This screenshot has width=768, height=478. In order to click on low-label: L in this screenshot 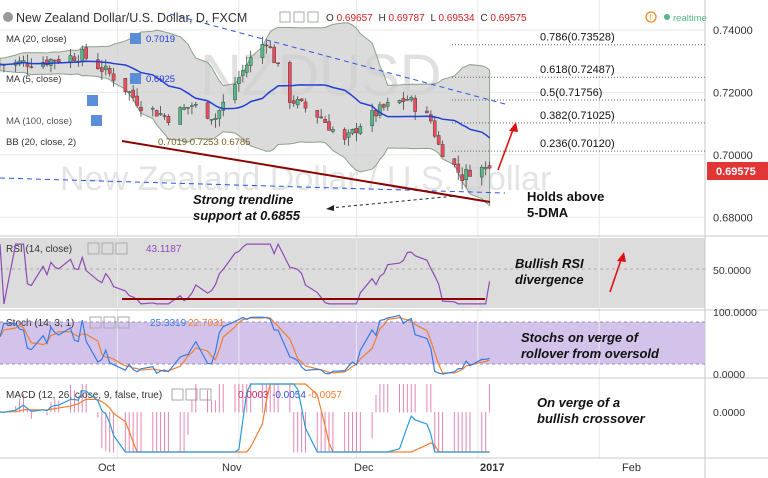, I will do `click(433, 18)`.